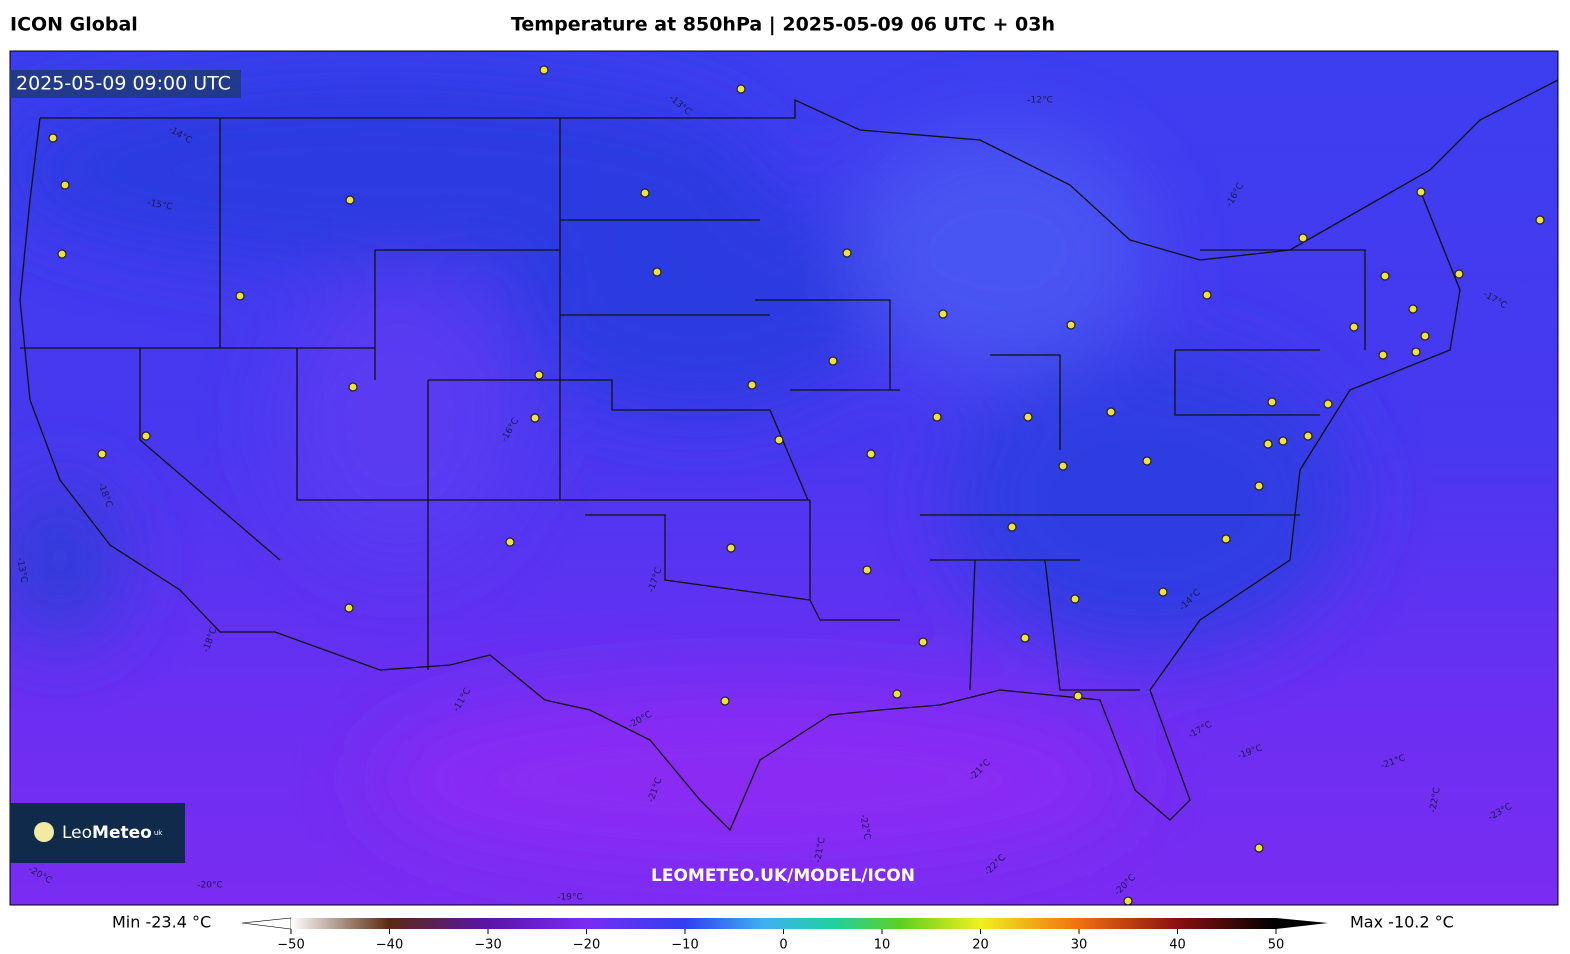 The width and height of the screenshot is (1570, 954). What do you see at coordinates (161, 922) in the screenshot?
I see `min-label: Min -23.4 °C` at bounding box center [161, 922].